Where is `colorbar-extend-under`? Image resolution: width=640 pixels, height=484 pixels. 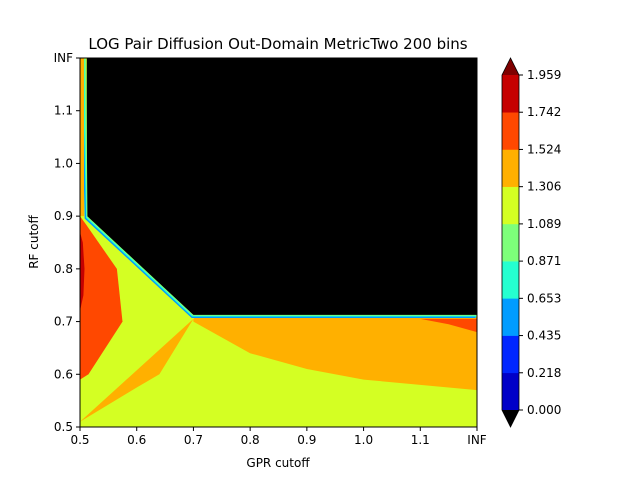
colorbar-extend-under is located at coordinates (510, 418).